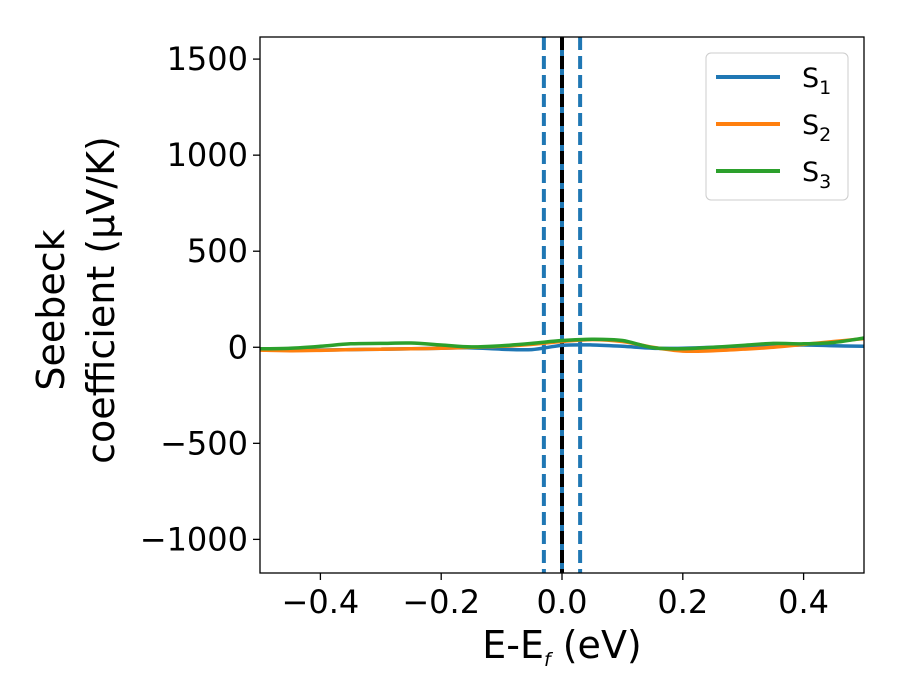  What do you see at coordinates (51, 309) in the screenshot?
I see `y-axis-title-line1: Seebeck` at bounding box center [51, 309].